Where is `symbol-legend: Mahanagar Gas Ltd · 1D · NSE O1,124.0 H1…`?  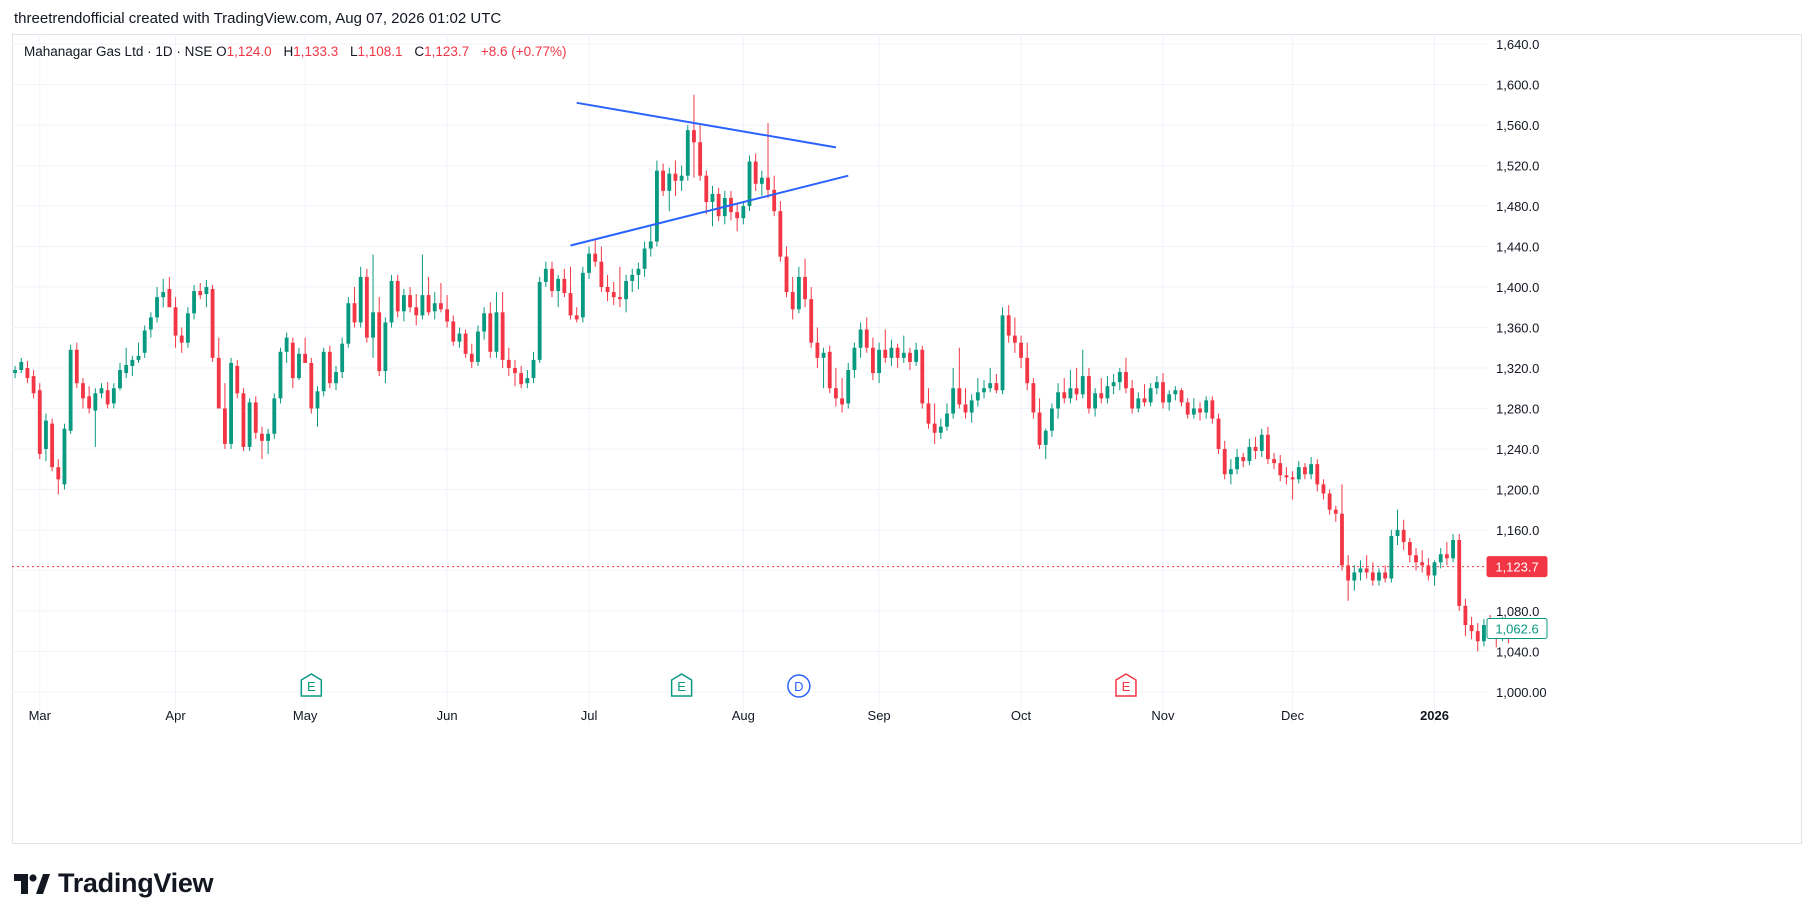 symbol-legend: Mahanagar Gas Ltd · 1D · NSE O1,124.0 H1… is located at coordinates (299, 51).